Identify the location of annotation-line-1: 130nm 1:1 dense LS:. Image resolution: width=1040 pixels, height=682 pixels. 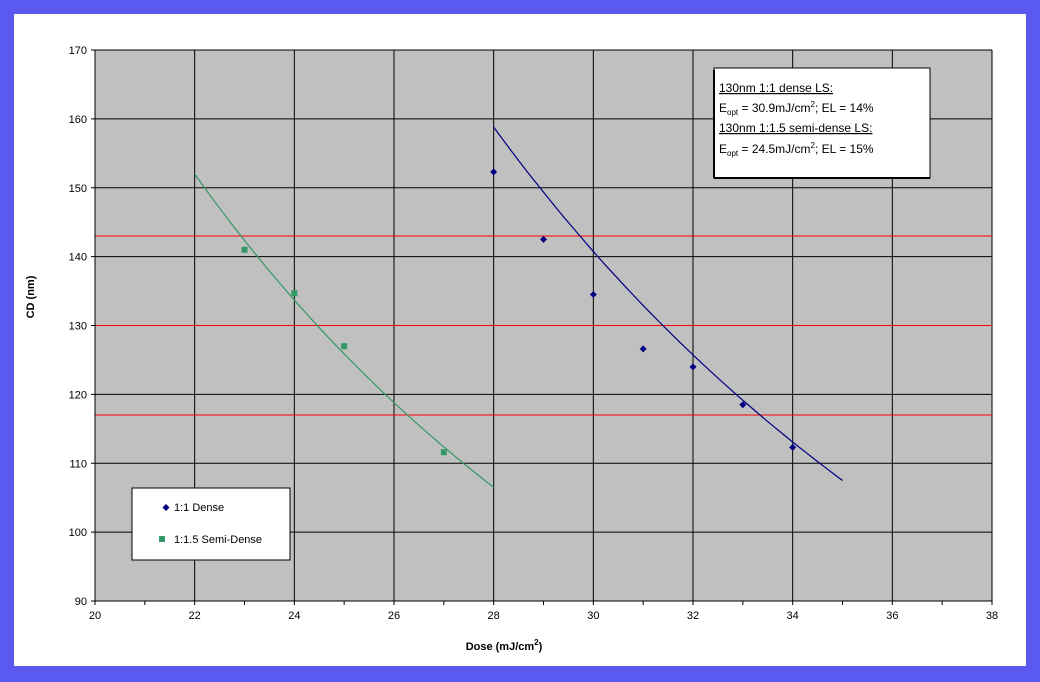
(776, 88).